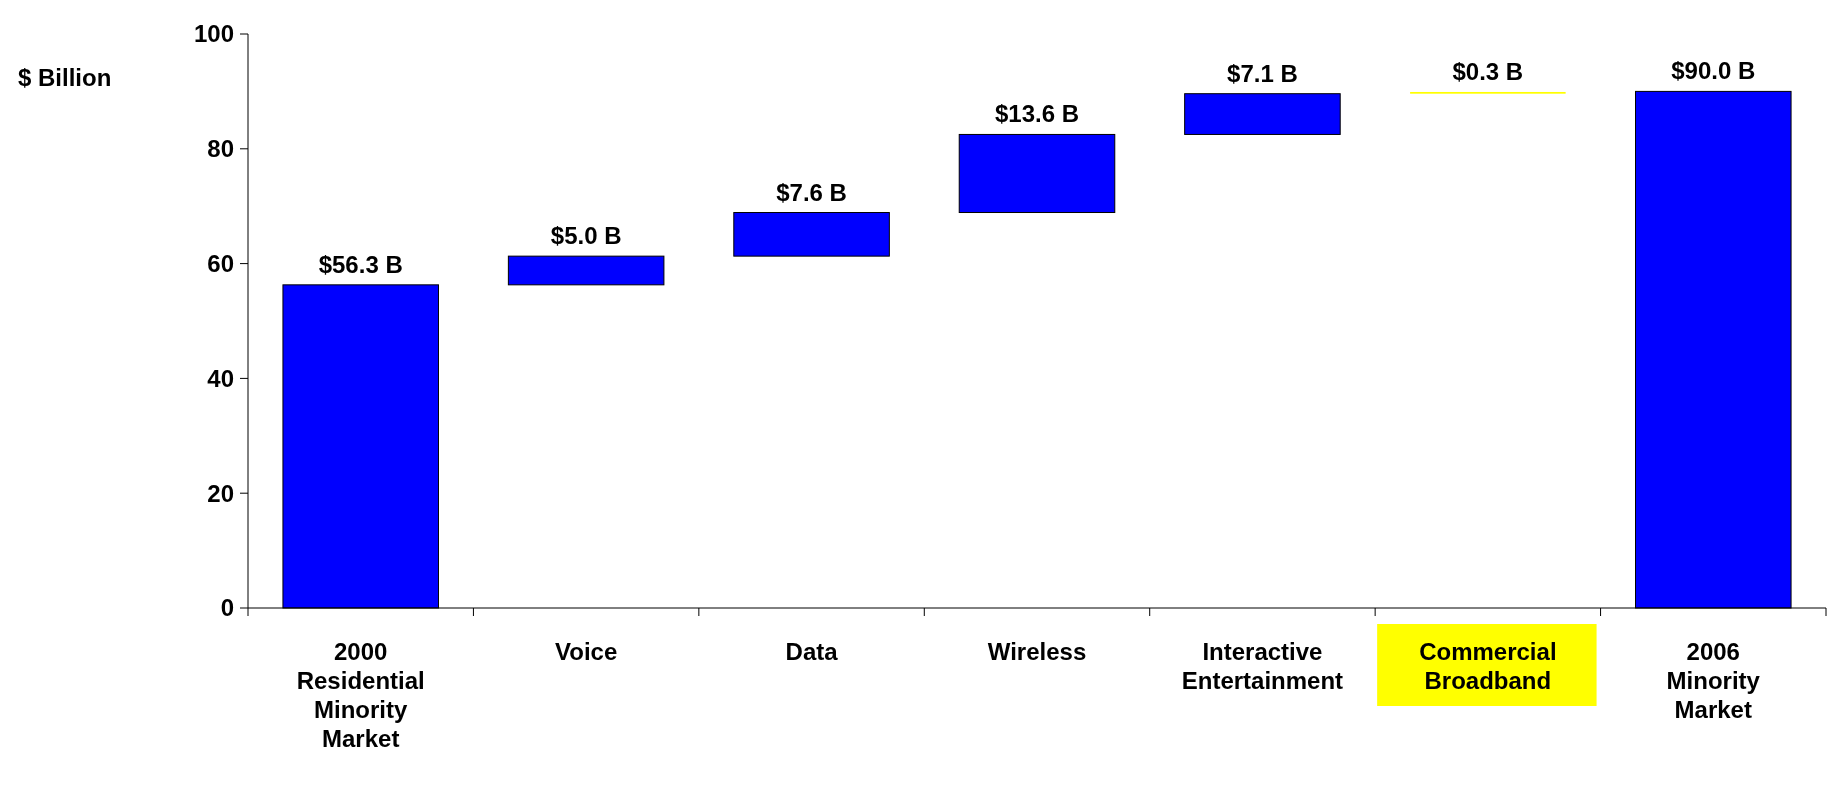 The height and width of the screenshot is (804, 1838). Describe the element at coordinates (227, 608) in the screenshot. I see `y-tick-label: 0` at that location.